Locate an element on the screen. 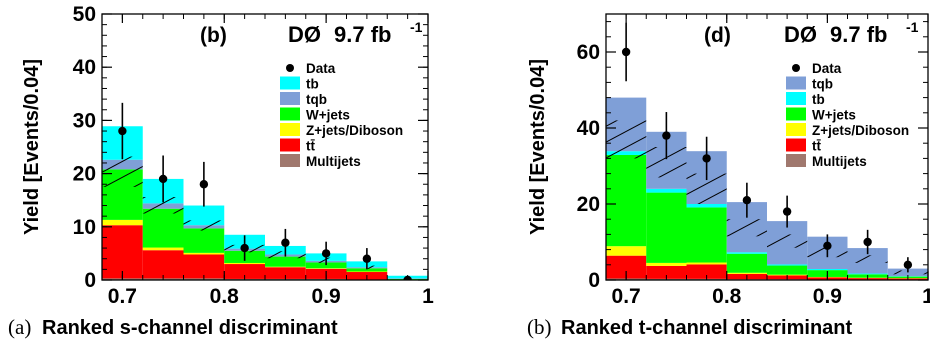 This screenshot has width=930, height=349. y-axis-title: Yield [Events/0.04] is located at coordinates (538, 147).